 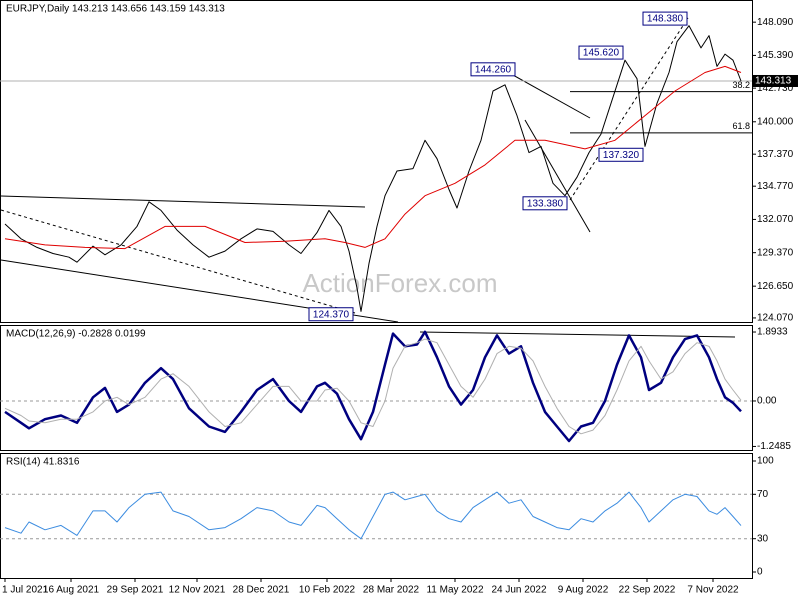 I want to click on annotation-label: 144.260, so click(x=493, y=69).